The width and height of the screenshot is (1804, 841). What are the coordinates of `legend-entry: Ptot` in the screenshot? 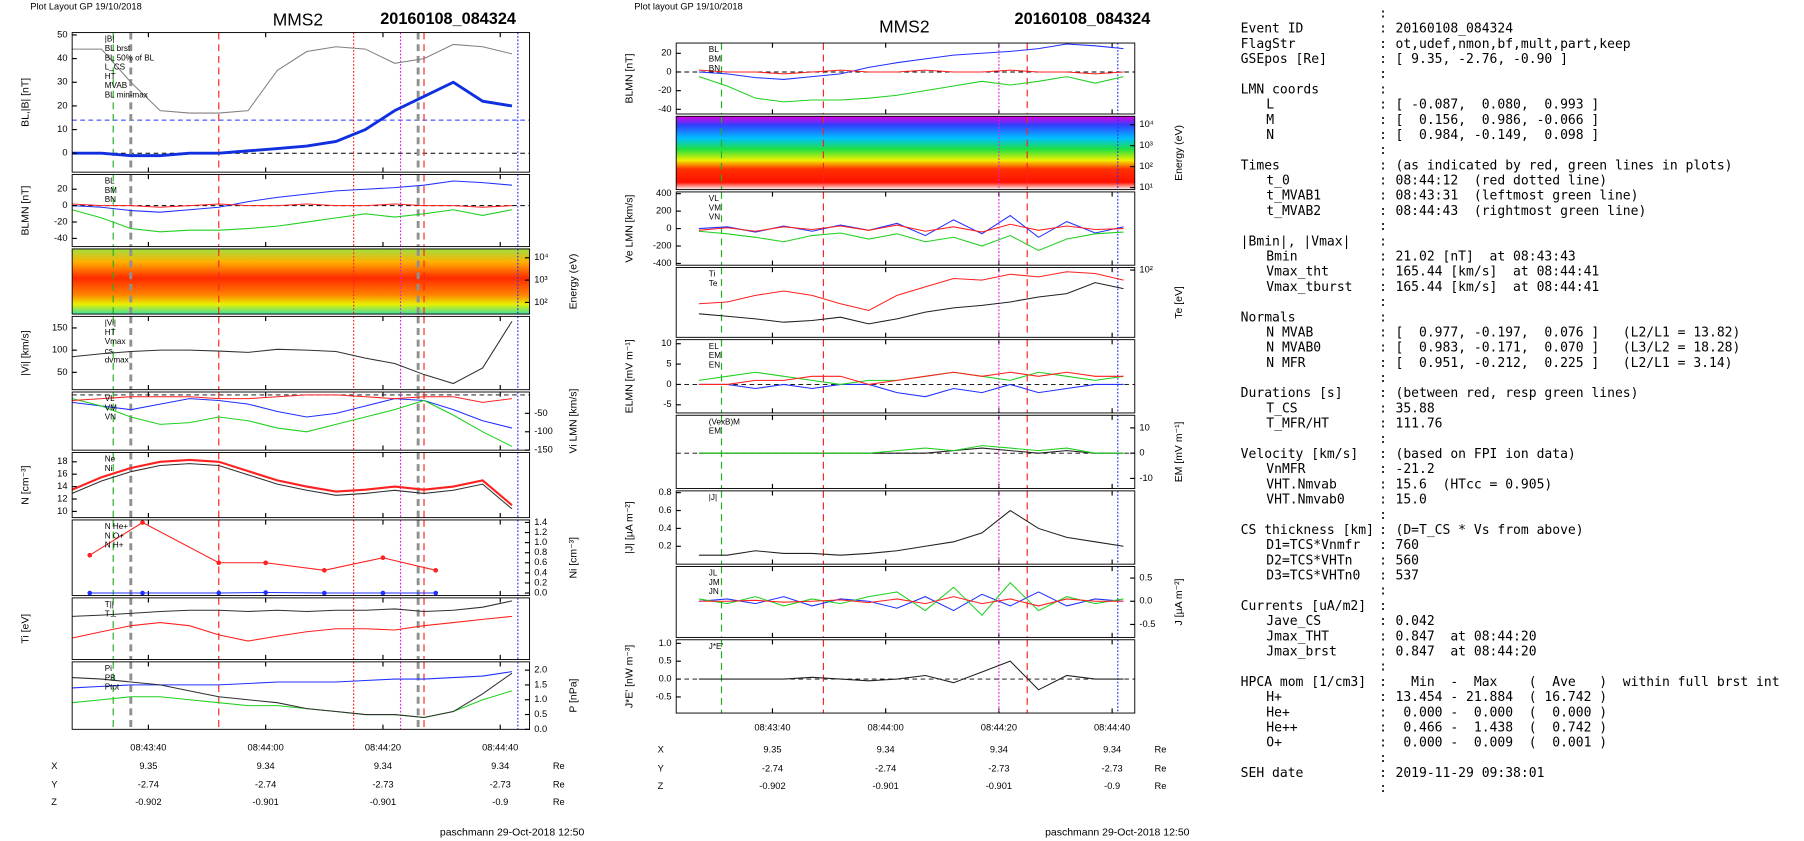 It's located at (112, 687).